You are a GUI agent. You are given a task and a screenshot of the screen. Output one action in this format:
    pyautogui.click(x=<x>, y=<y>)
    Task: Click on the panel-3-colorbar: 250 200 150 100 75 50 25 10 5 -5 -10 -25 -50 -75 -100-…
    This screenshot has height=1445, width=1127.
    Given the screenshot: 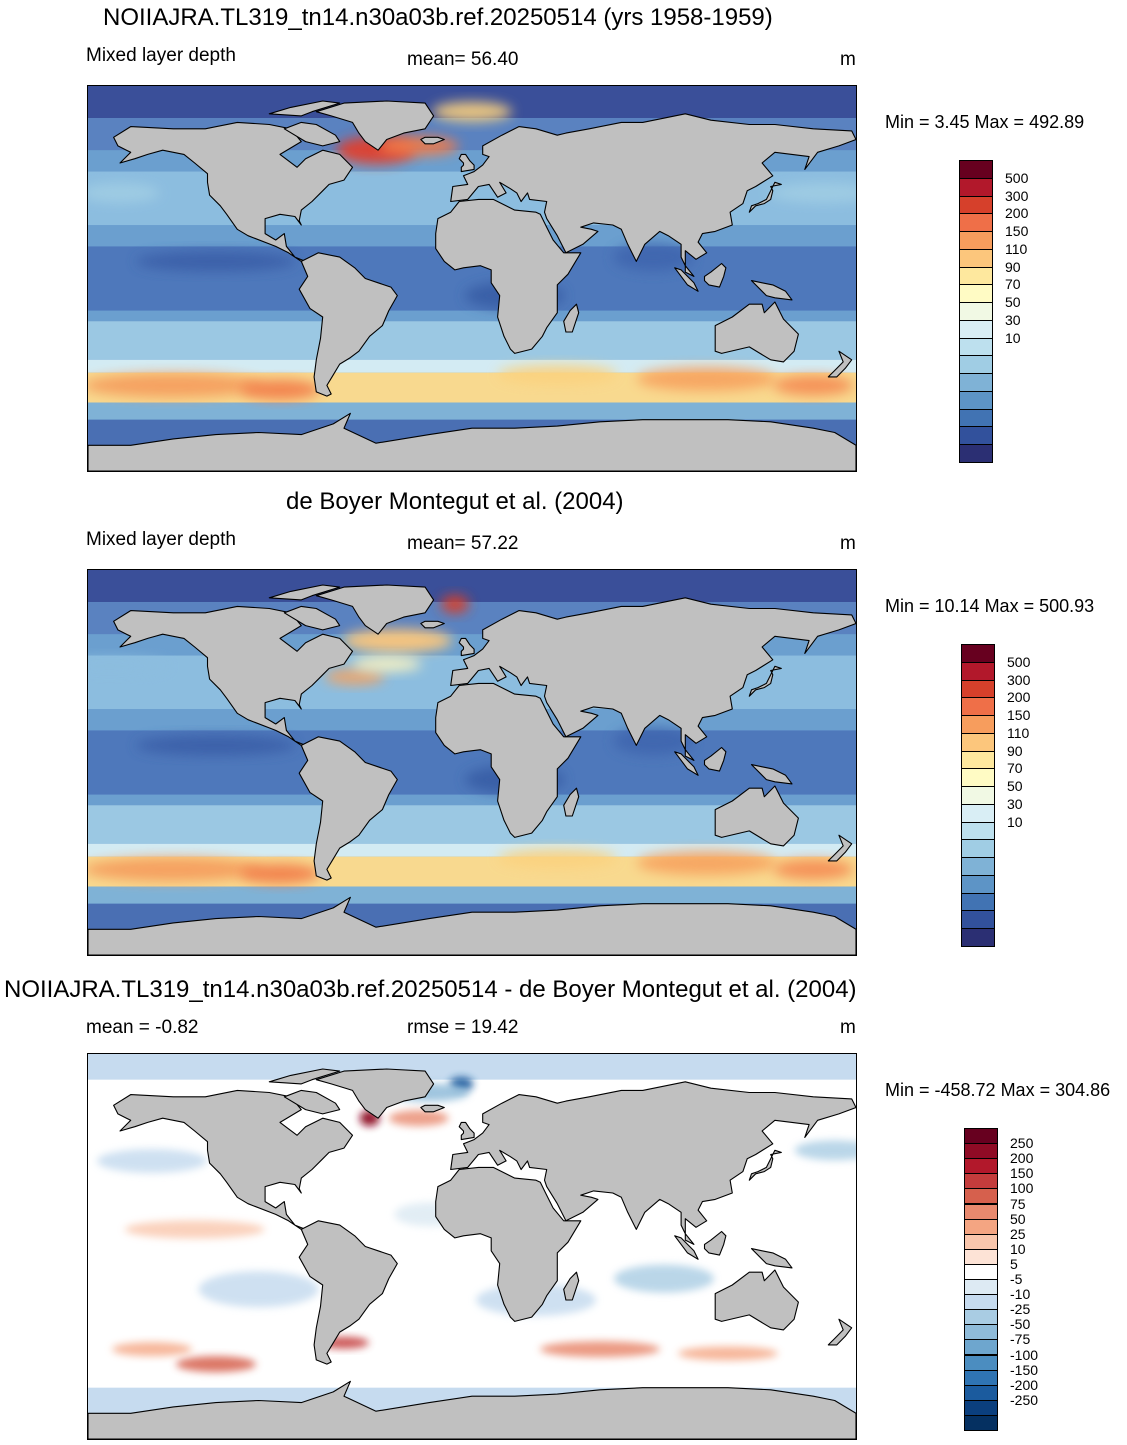 What is the action you would take?
    pyautogui.click(x=1001, y=1279)
    